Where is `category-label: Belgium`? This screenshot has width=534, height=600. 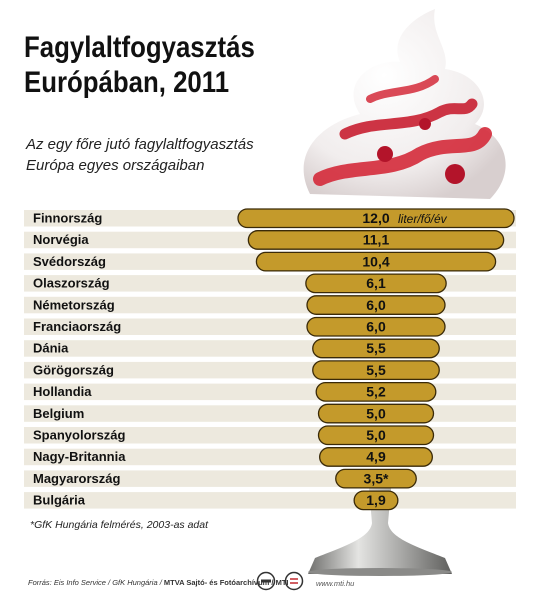 category-label: Belgium is located at coordinates (58, 413).